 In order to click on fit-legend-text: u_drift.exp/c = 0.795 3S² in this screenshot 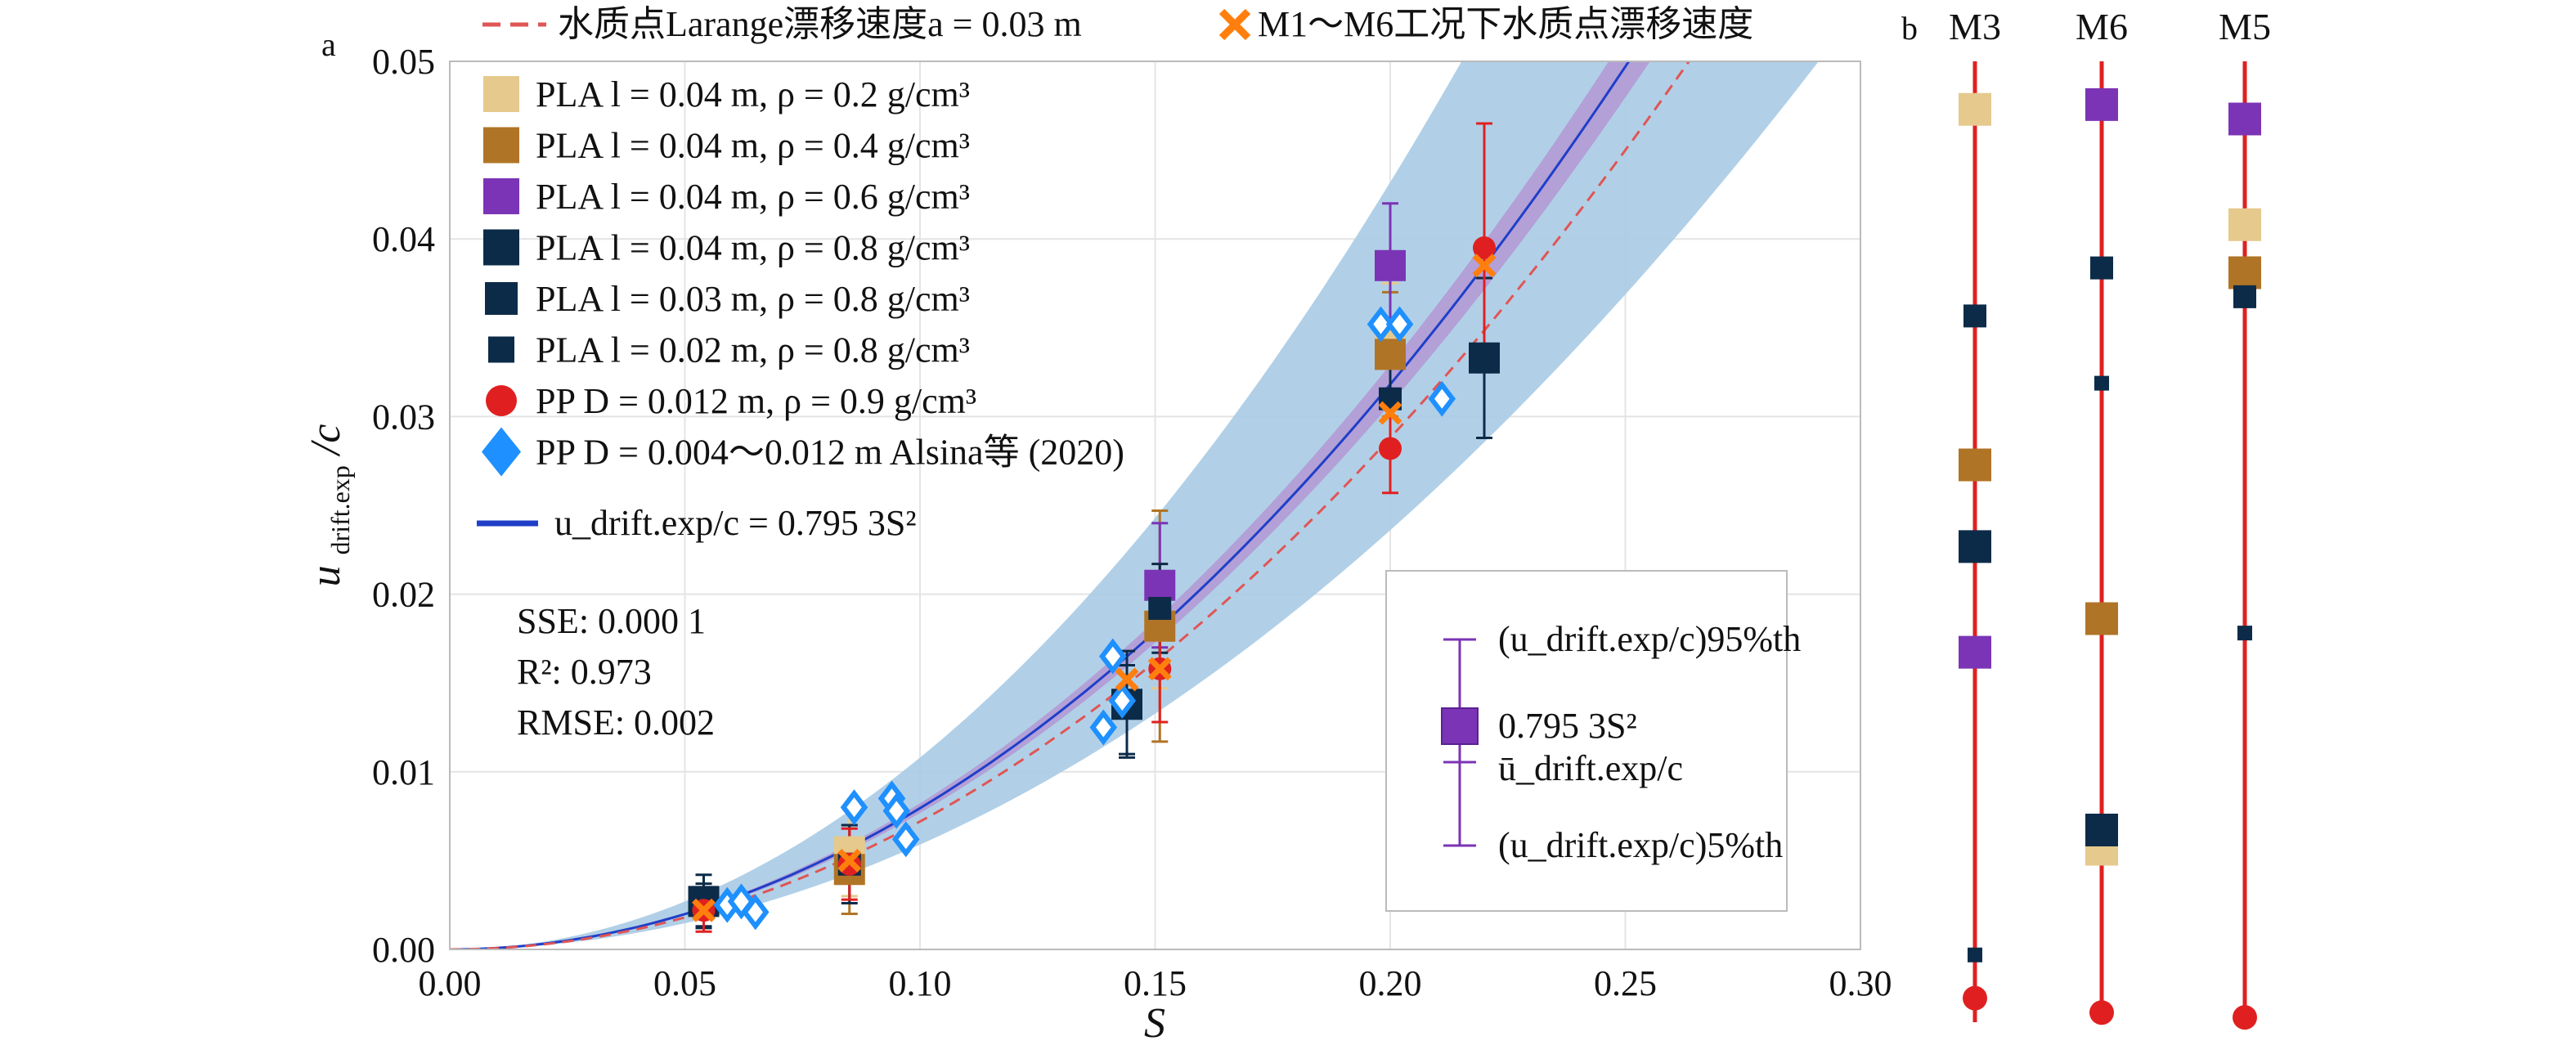, I will do `click(735, 523)`.